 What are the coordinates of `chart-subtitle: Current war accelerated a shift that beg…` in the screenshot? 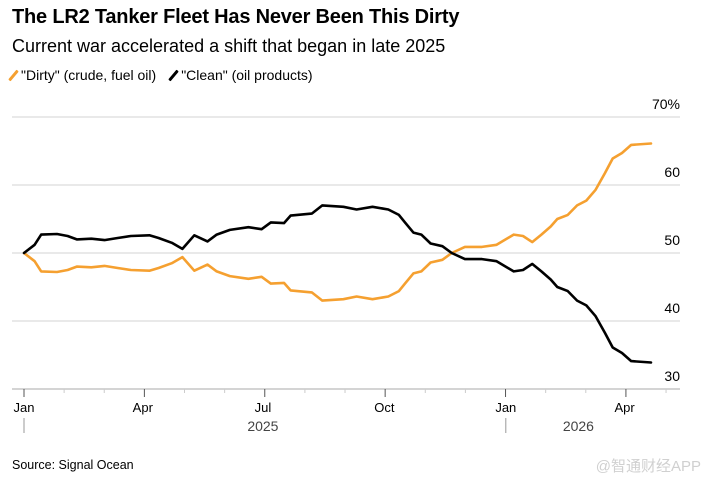 It's located at (229, 46).